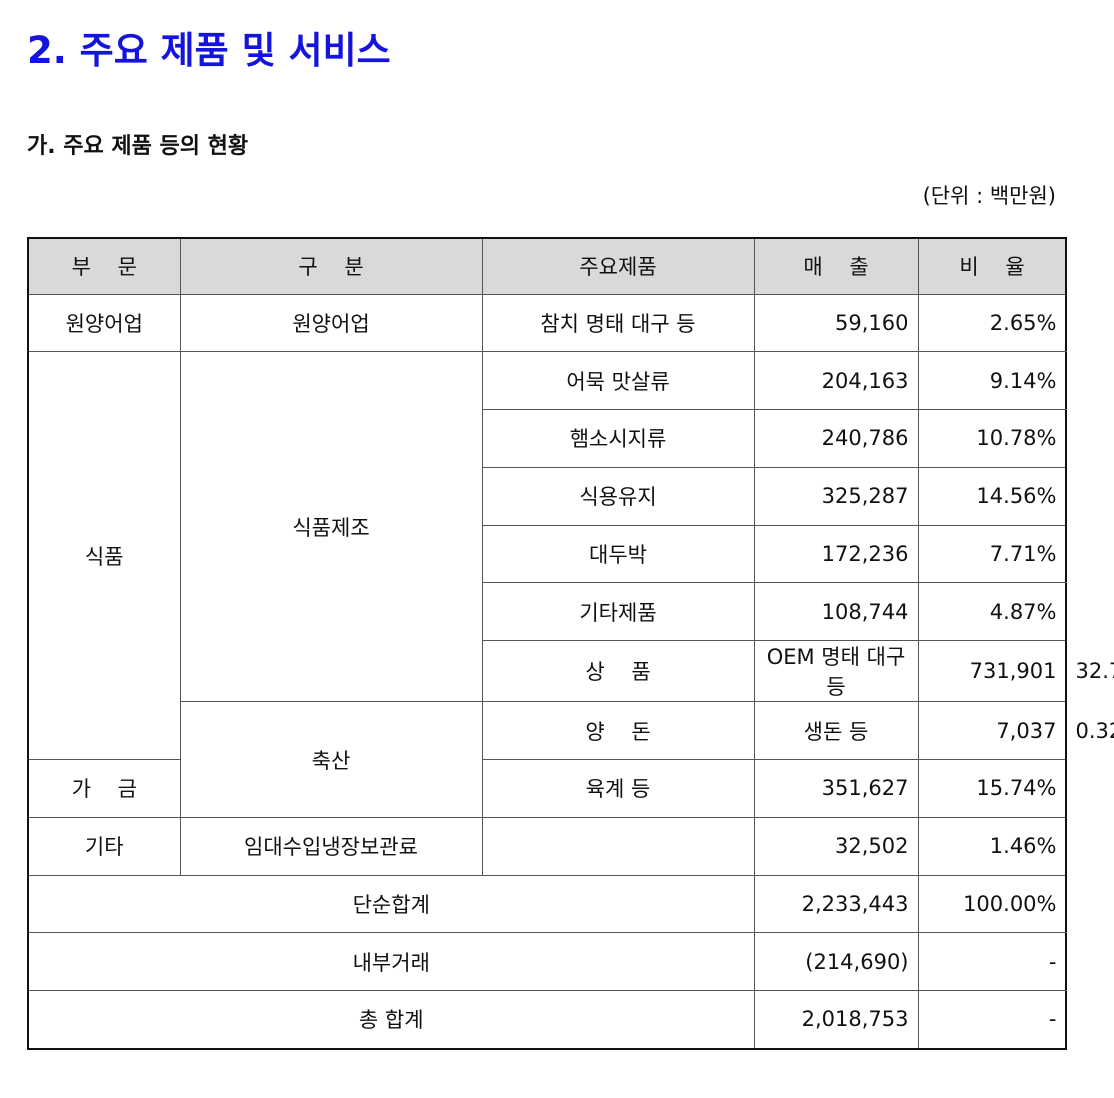 This screenshot has height=1098, width=1114. I want to click on unit-note: (단위 : 백만원), so click(989, 196).